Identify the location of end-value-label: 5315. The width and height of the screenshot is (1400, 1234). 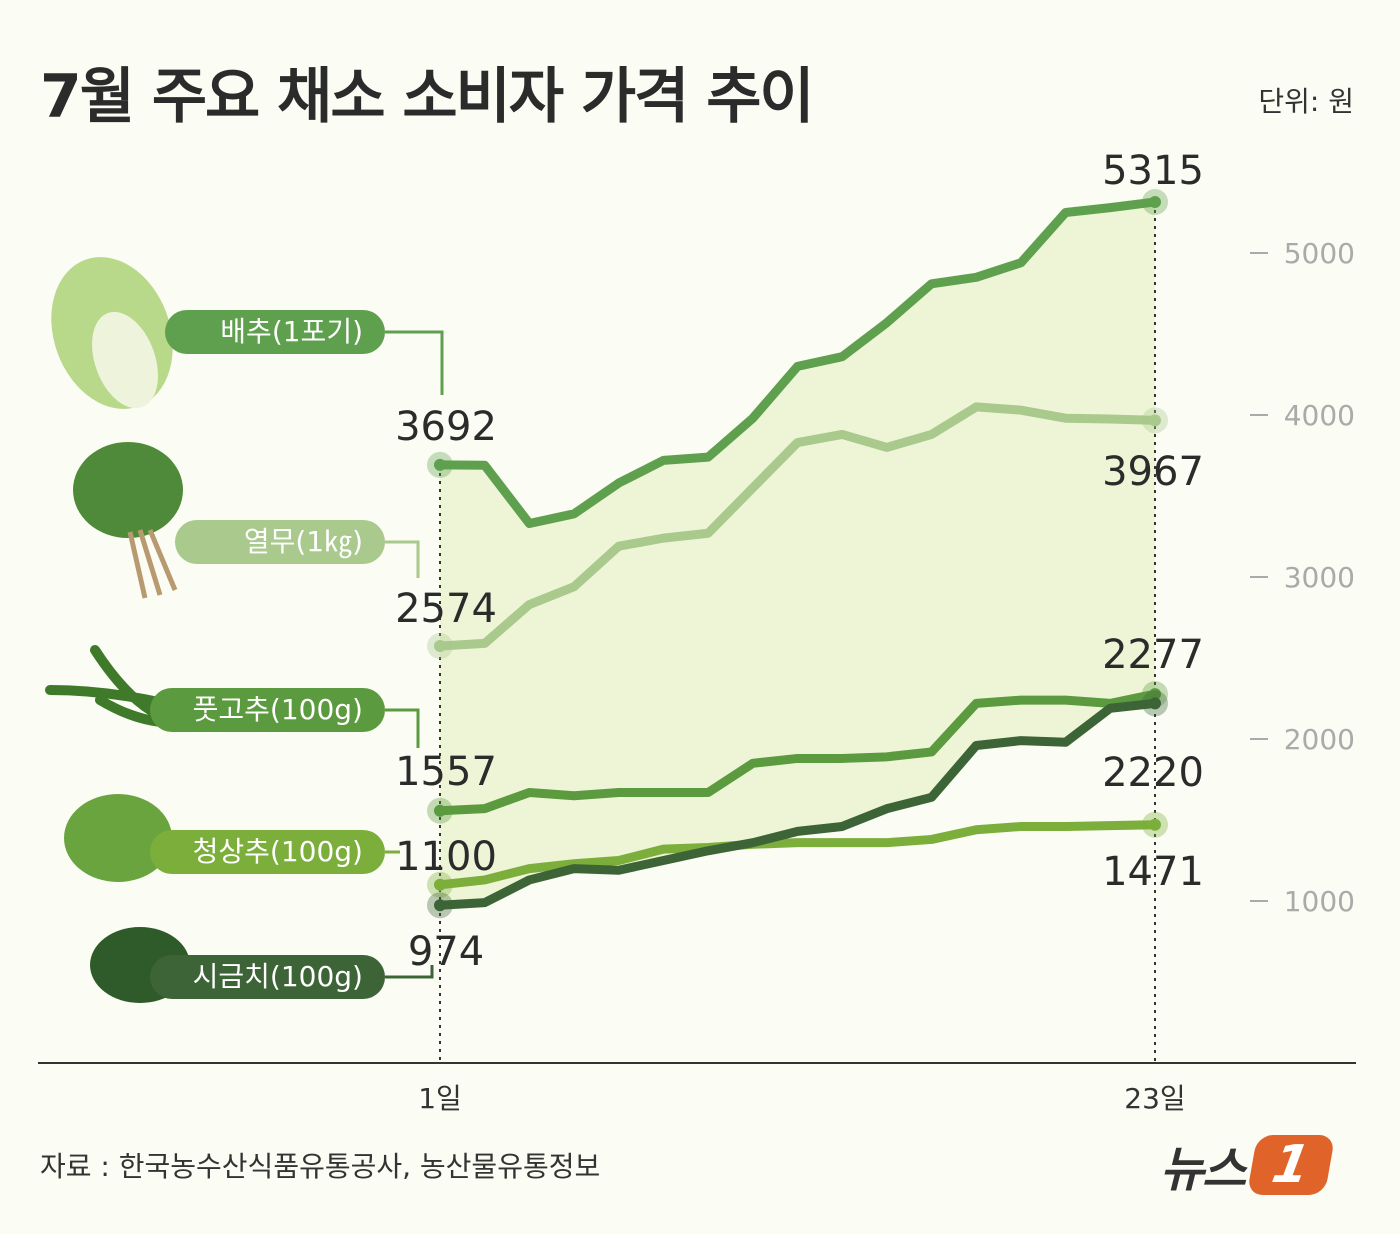
(1153, 171).